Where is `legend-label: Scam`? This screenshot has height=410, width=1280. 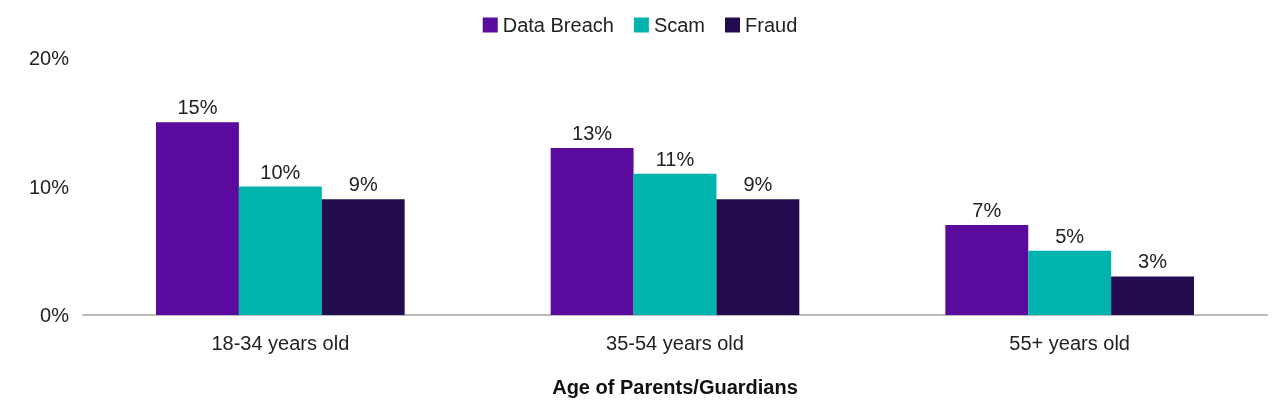 legend-label: Scam is located at coordinates (679, 25).